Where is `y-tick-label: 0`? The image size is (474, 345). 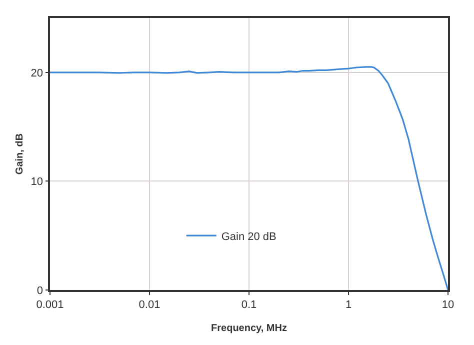
y-tick-label: 0 is located at coordinates (40, 290).